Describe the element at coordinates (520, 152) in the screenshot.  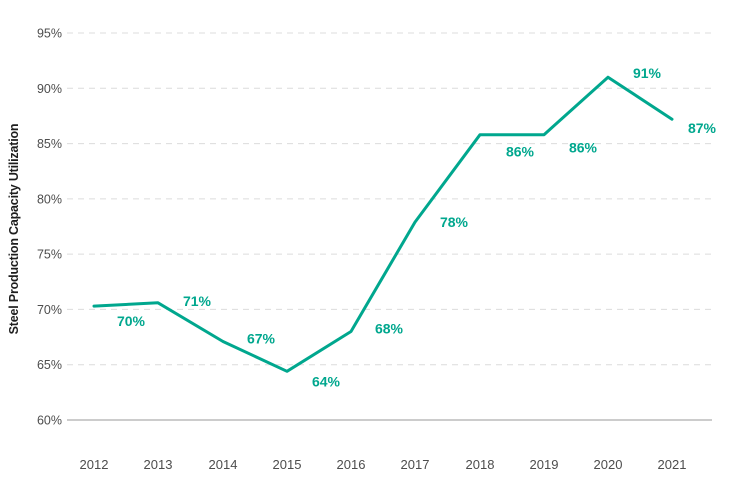
I see `data-label-2018: 86%` at that location.